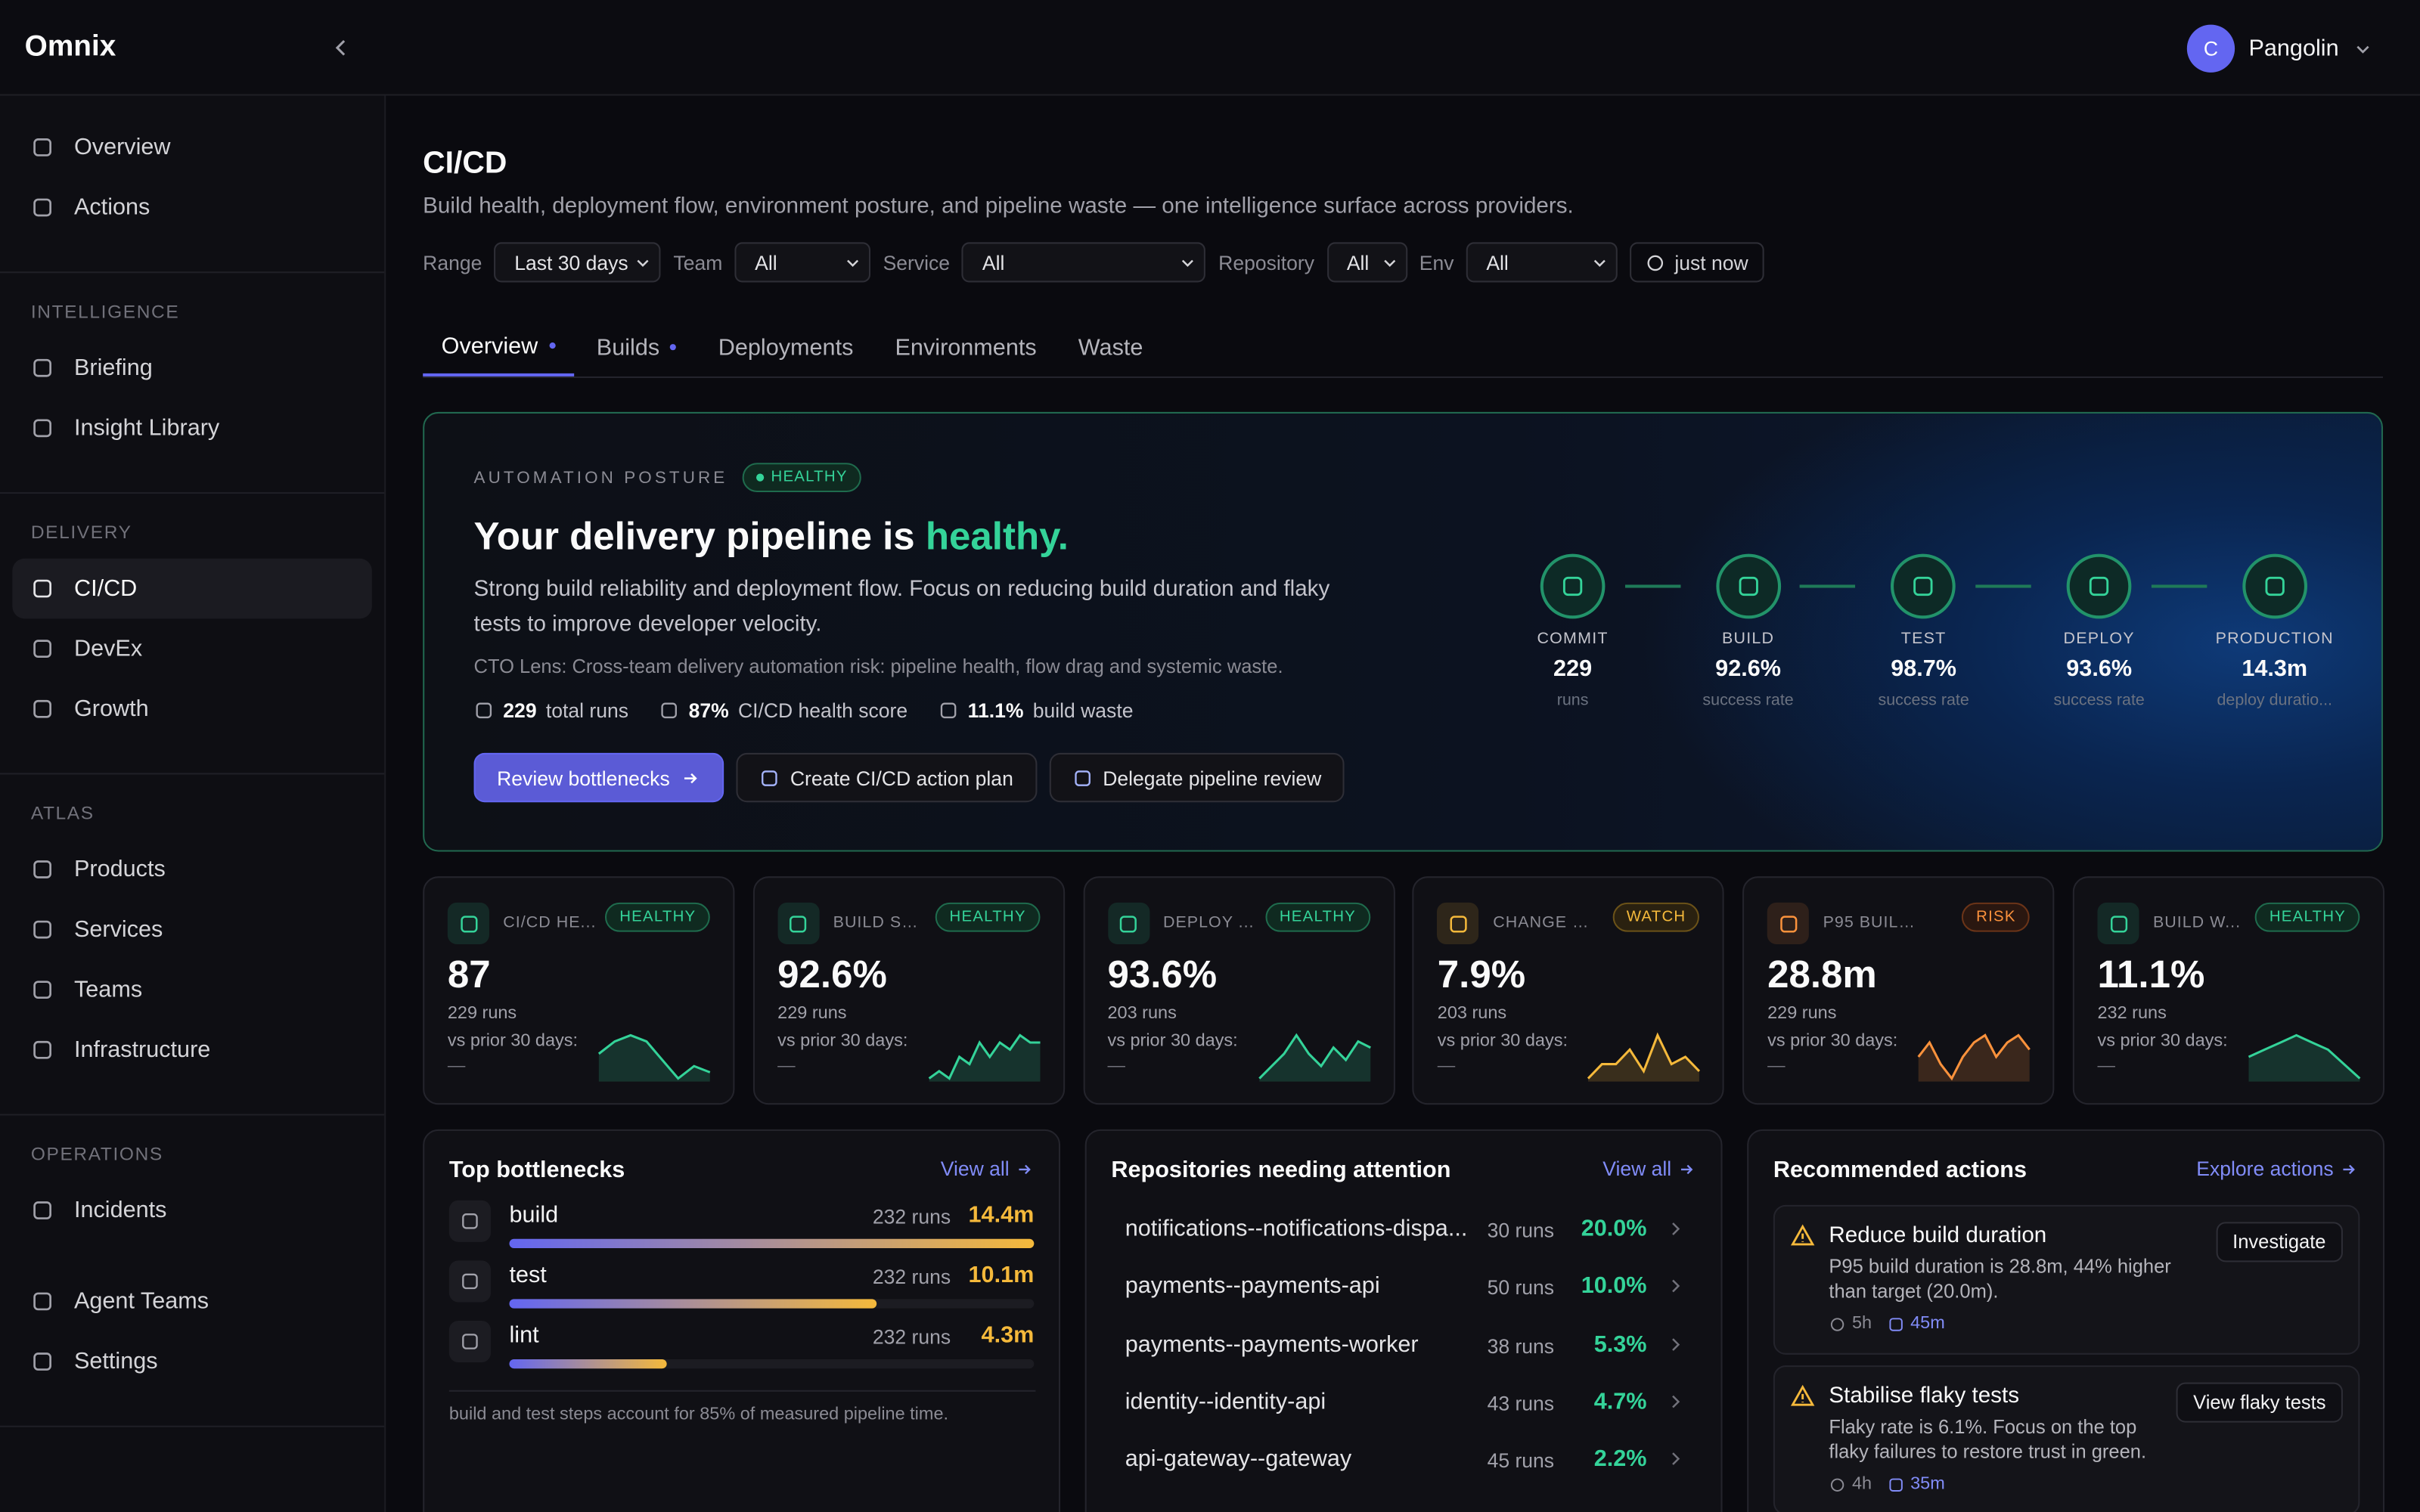  Describe the element at coordinates (551, 345) in the screenshot. I see `tab-indicator` at that location.